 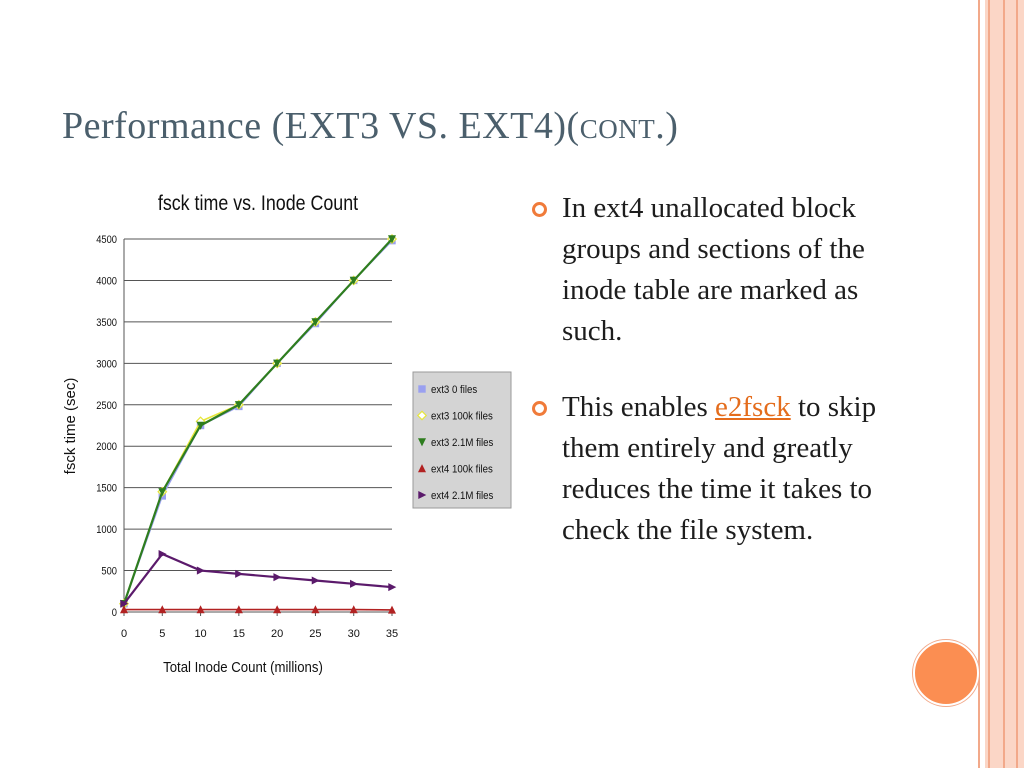 What do you see at coordinates (462, 417) in the screenshot?
I see `legend-label: ext3 100k files` at bounding box center [462, 417].